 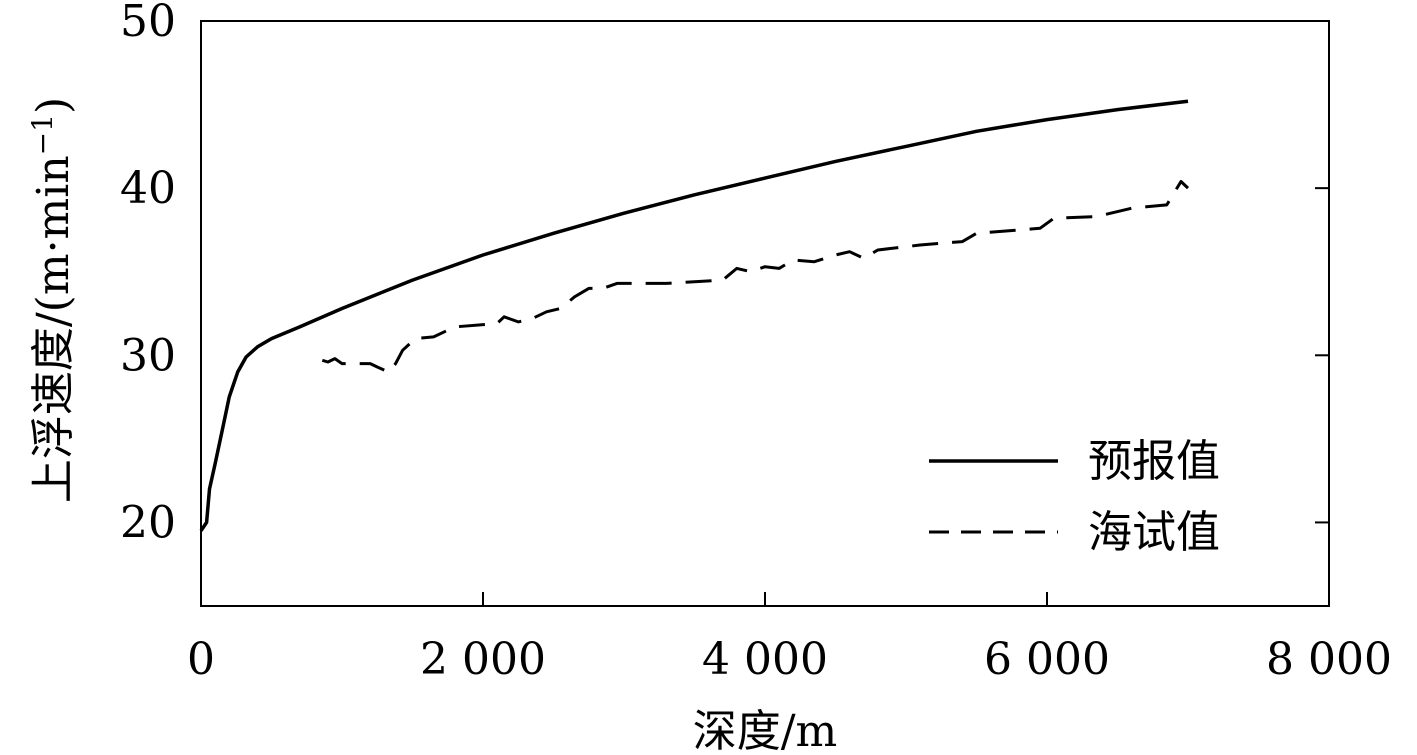 I want to click on x-tick-label: 8 000, so click(x=1329, y=659).